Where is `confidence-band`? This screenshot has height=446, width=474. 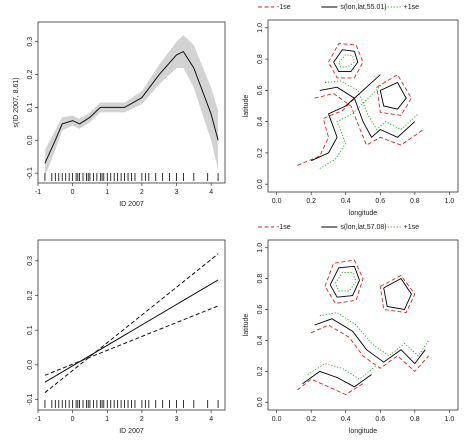 confidence-band is located at coordinates (131, 106).